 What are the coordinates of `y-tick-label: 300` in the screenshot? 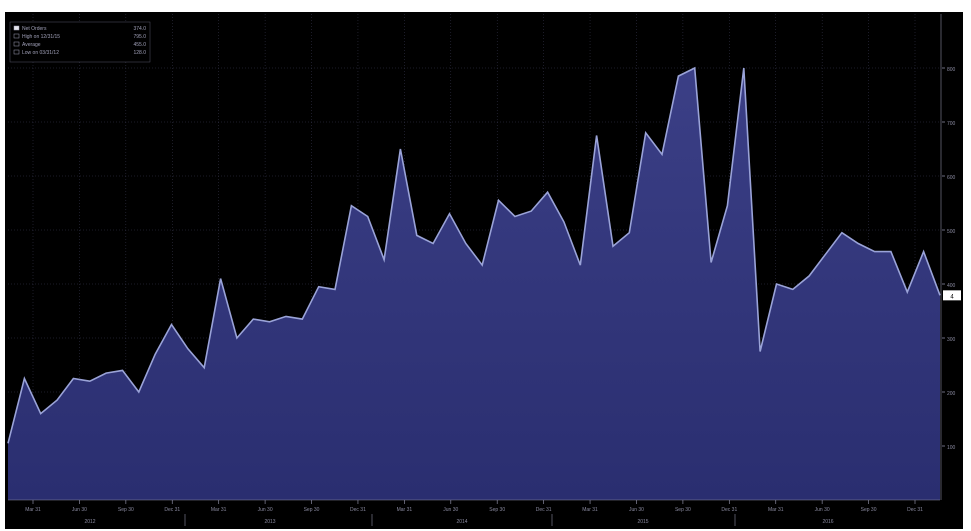 It's located at (951, 340).